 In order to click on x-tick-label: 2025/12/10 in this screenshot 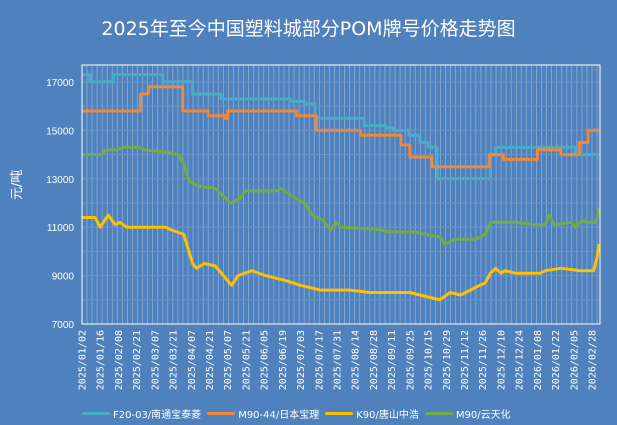, I will do `click(501, 360)`.